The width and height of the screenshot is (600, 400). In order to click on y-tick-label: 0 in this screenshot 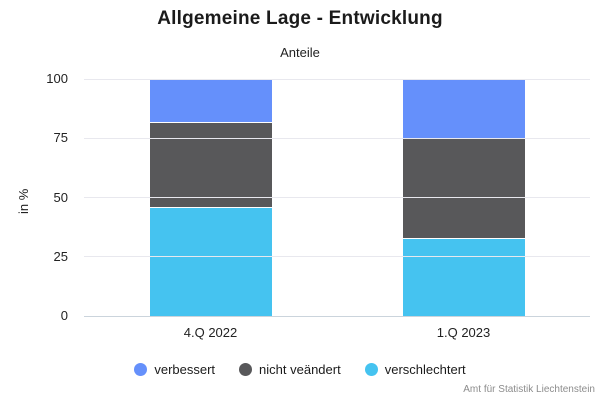, I will do `click(64, 315)`.